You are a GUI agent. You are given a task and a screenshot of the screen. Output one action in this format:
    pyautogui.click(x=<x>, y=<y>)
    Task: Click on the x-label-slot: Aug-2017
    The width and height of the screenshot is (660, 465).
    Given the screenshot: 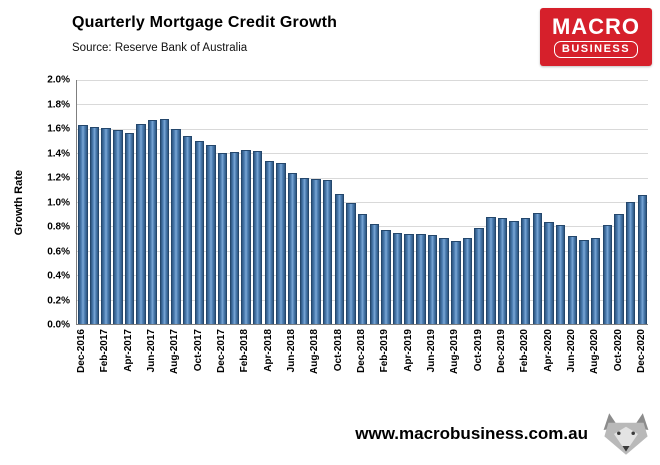 What is the action you would take?
    pyautogui.click(x=175, y=351)
    